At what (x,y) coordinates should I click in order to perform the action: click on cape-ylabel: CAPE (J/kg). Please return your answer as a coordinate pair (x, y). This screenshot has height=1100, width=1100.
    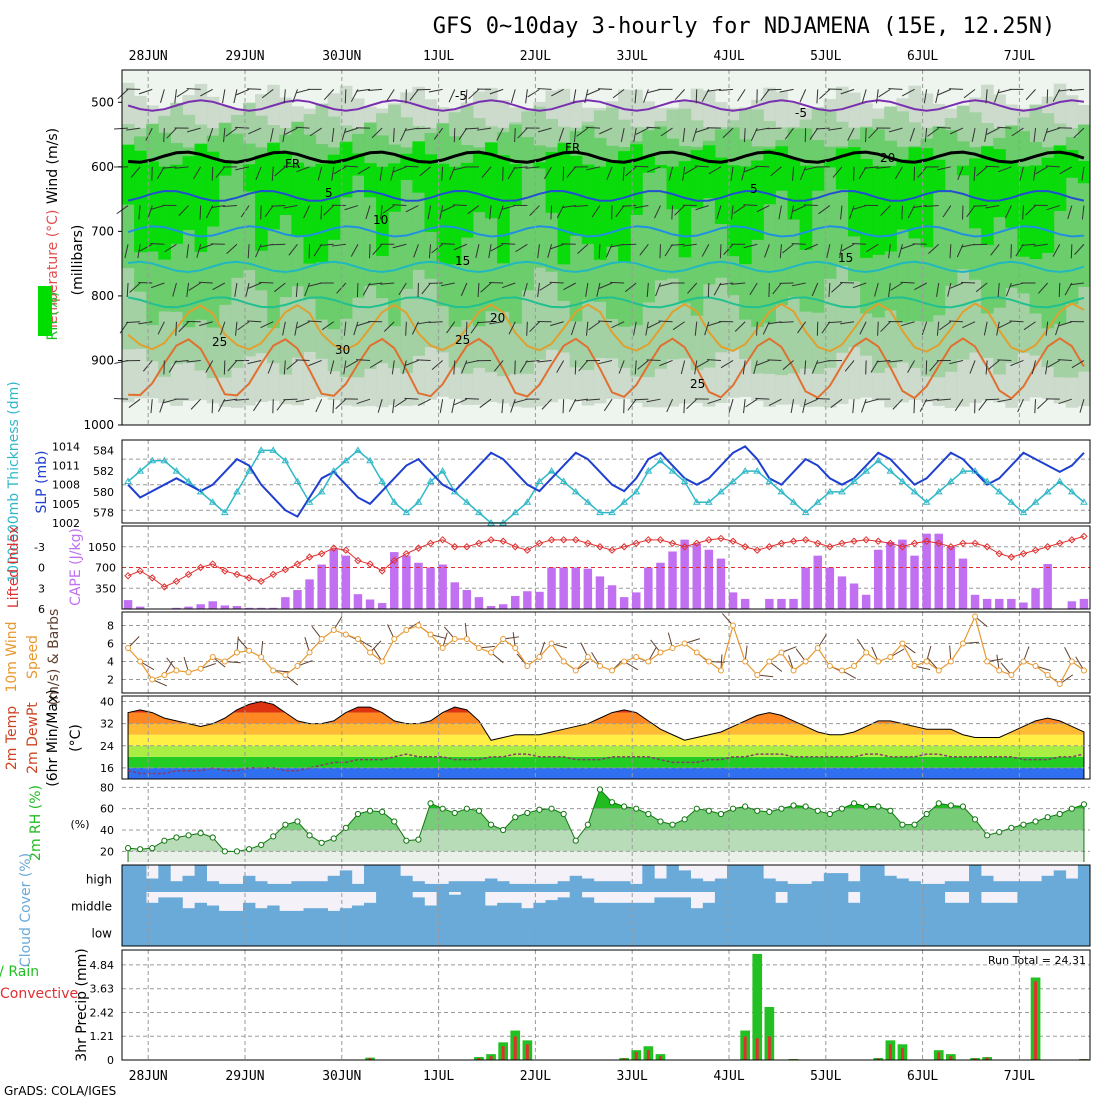
    Looking at the image, I should click on (76, 567).